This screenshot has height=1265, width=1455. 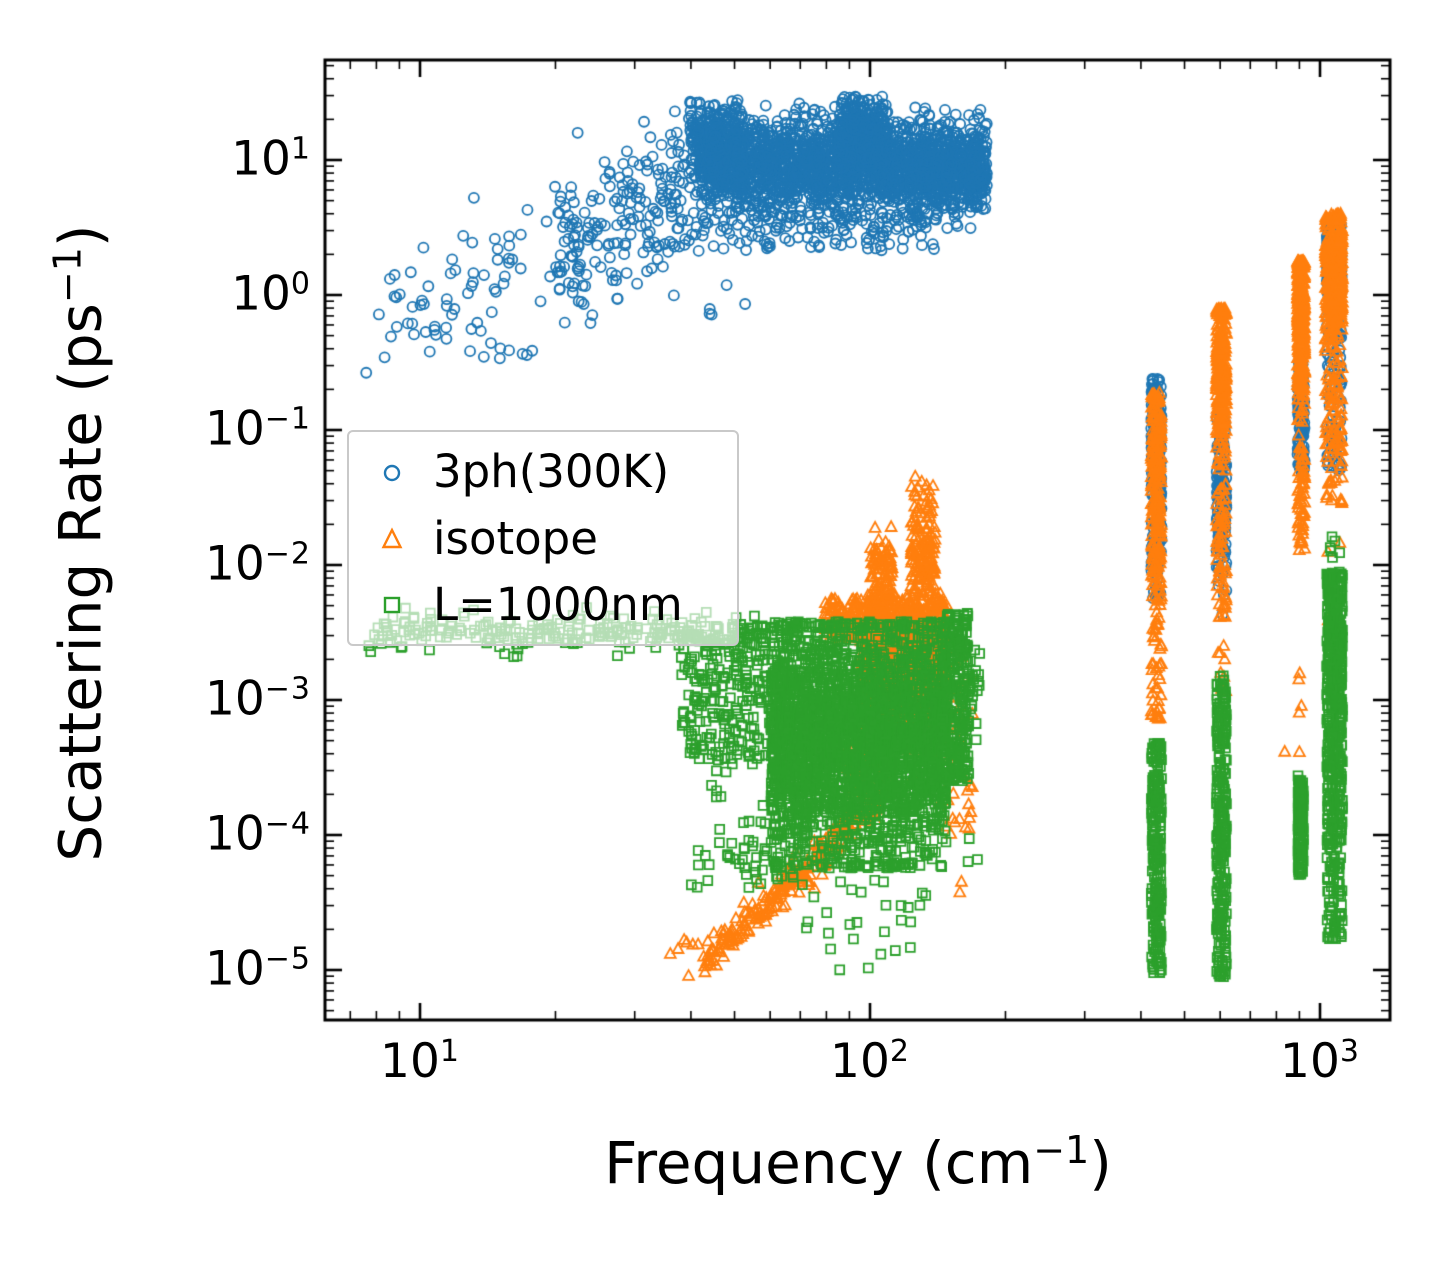 I want to click on x-axis-title: Frequency (cm−1), so click(x=858, y=1162).